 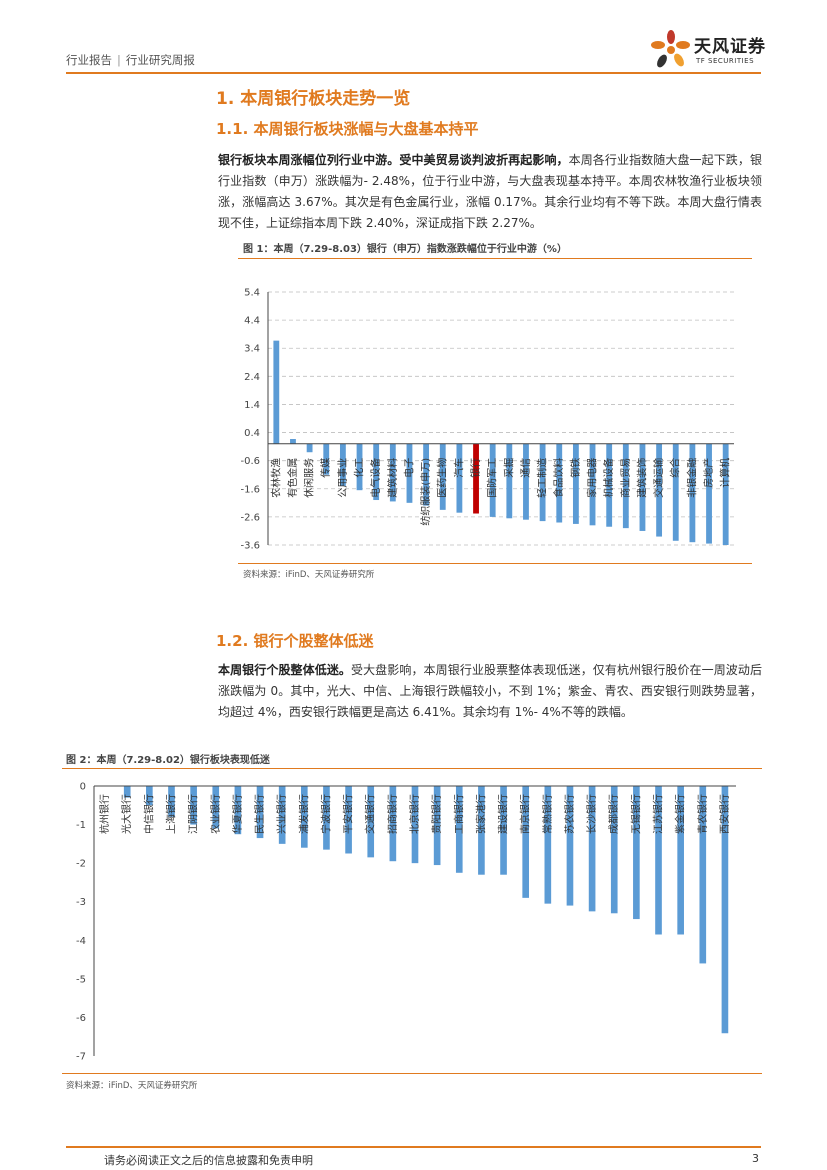 What do you see at coordinates (81, 902) in the screenshot?
I see `y-tick-label: -3` at bounding box center [81, 902].